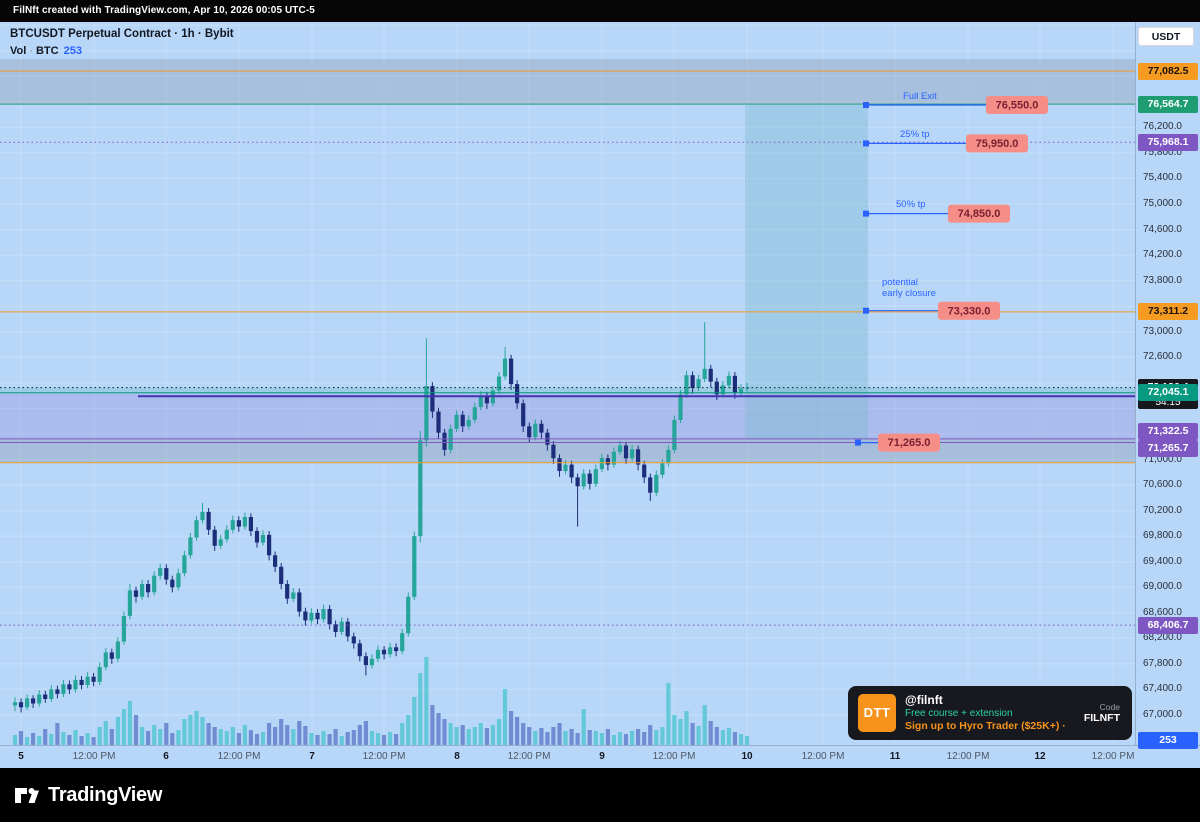 The width and height of the screenshot is (1200, 822). I want to click on trade-annotation-tp-25: 25% tp 75,950.0, so click(945, 141).